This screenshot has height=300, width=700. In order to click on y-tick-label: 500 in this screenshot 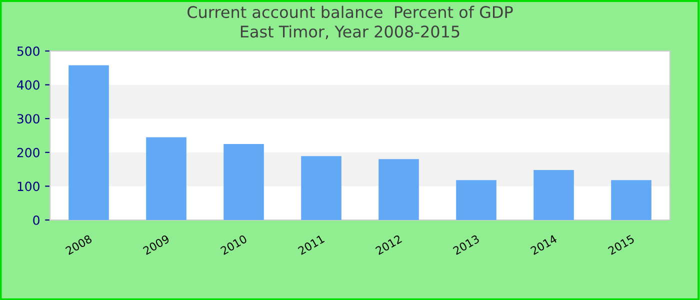, I will do `click(28, 51)`.